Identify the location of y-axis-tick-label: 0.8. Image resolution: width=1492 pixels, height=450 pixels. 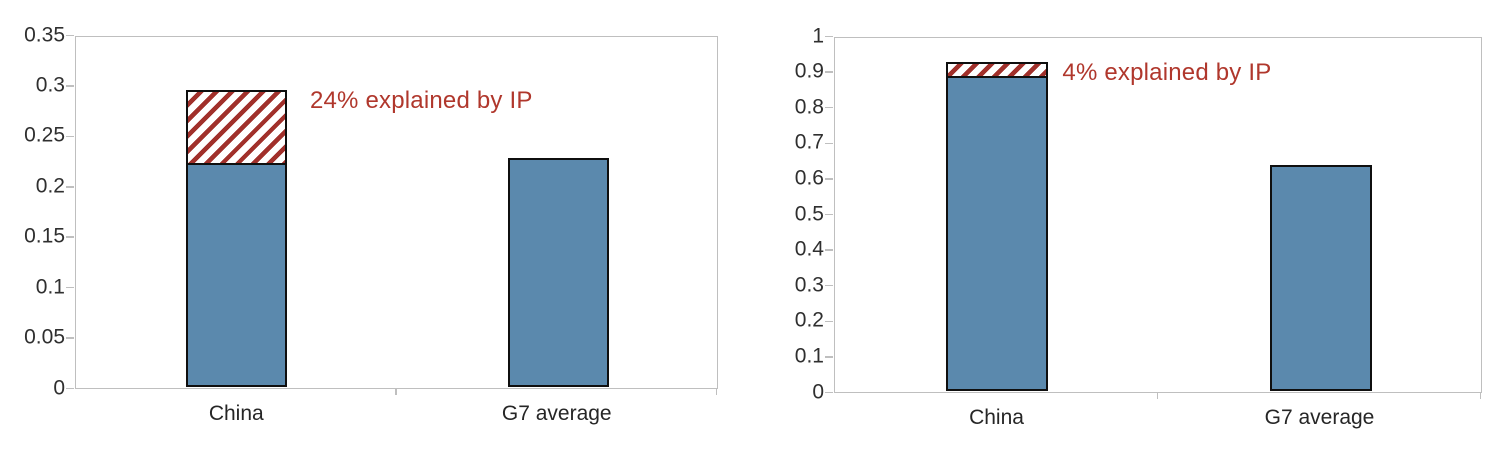
(809, 107).